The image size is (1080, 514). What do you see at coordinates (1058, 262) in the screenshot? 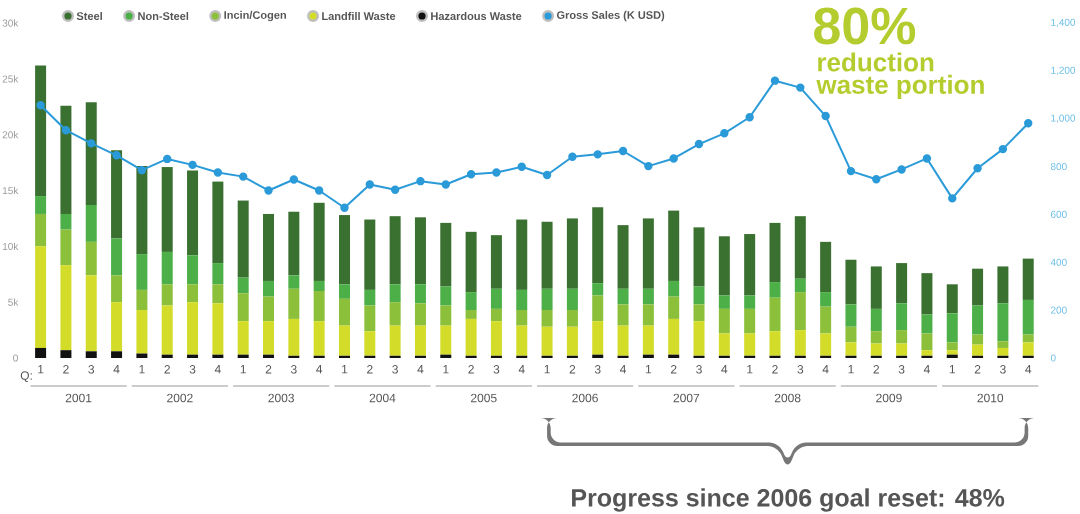
I see `y2-tick-label: 400` at bounding box center [1058, 262].